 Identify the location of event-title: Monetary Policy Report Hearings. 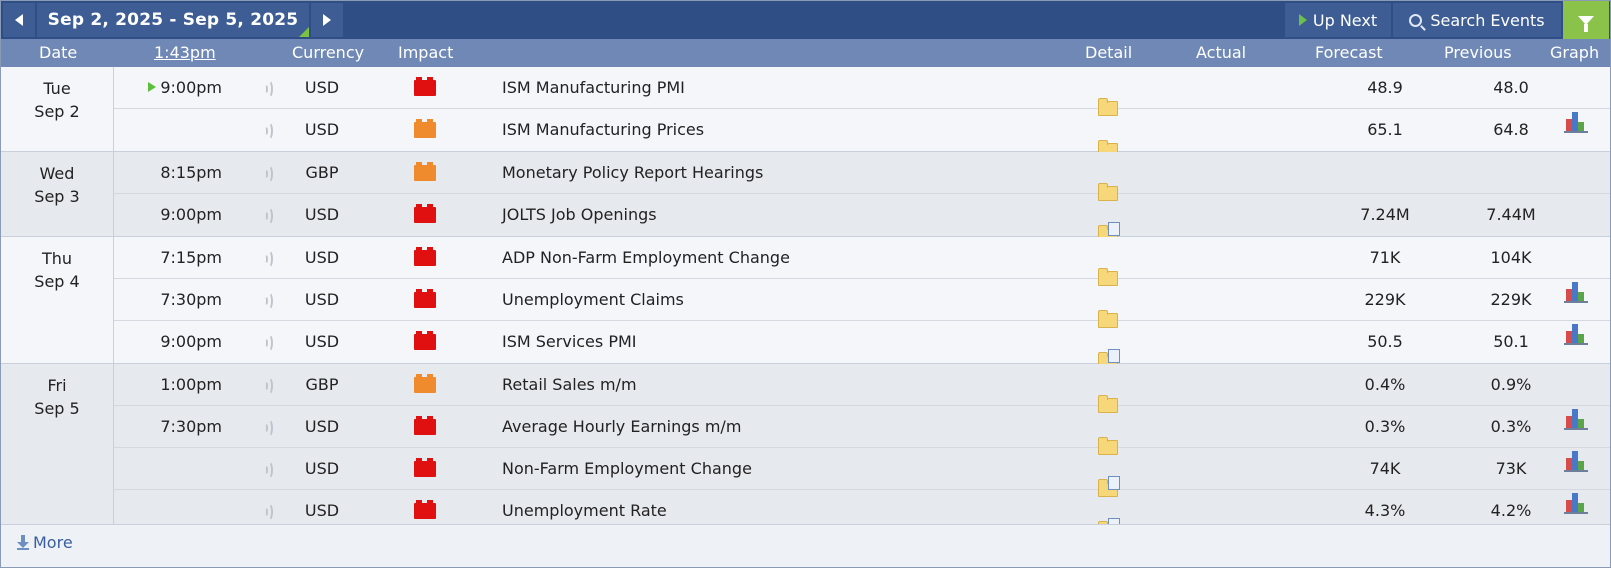
(633, 172).